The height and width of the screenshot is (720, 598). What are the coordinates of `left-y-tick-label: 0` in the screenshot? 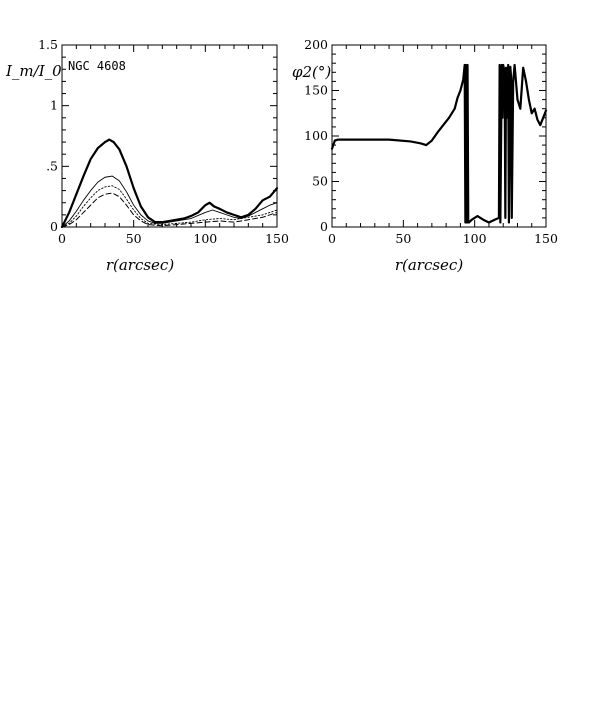 It's located at (54, 226).